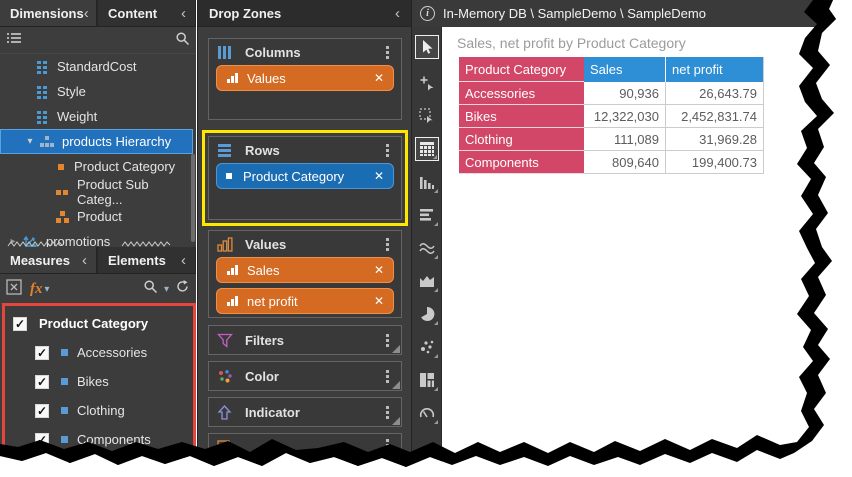  Describe the element at coordinates (98, 91) in the screenshot. I see `tree-item-style: Style` at that location.